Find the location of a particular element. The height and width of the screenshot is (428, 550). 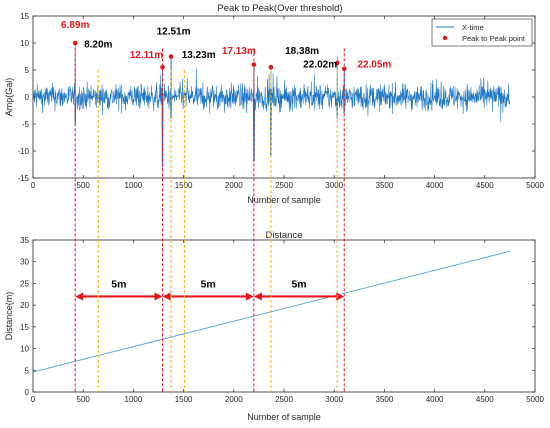

legend-box is located at coordinates (482, 32).